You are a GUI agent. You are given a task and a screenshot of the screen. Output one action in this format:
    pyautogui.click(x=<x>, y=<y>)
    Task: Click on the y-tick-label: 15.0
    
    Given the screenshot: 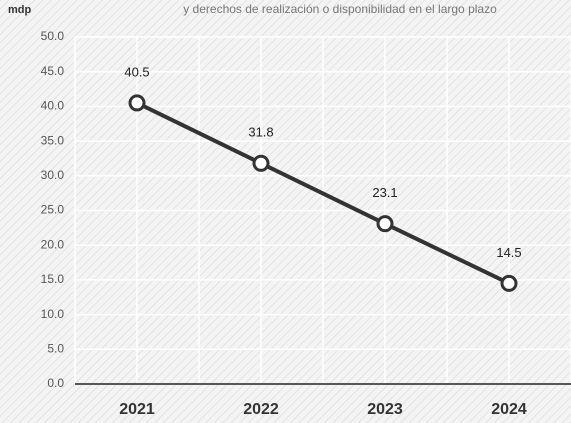 What is the action you would take?
    pyautogui.click(x=53, y=279)
    